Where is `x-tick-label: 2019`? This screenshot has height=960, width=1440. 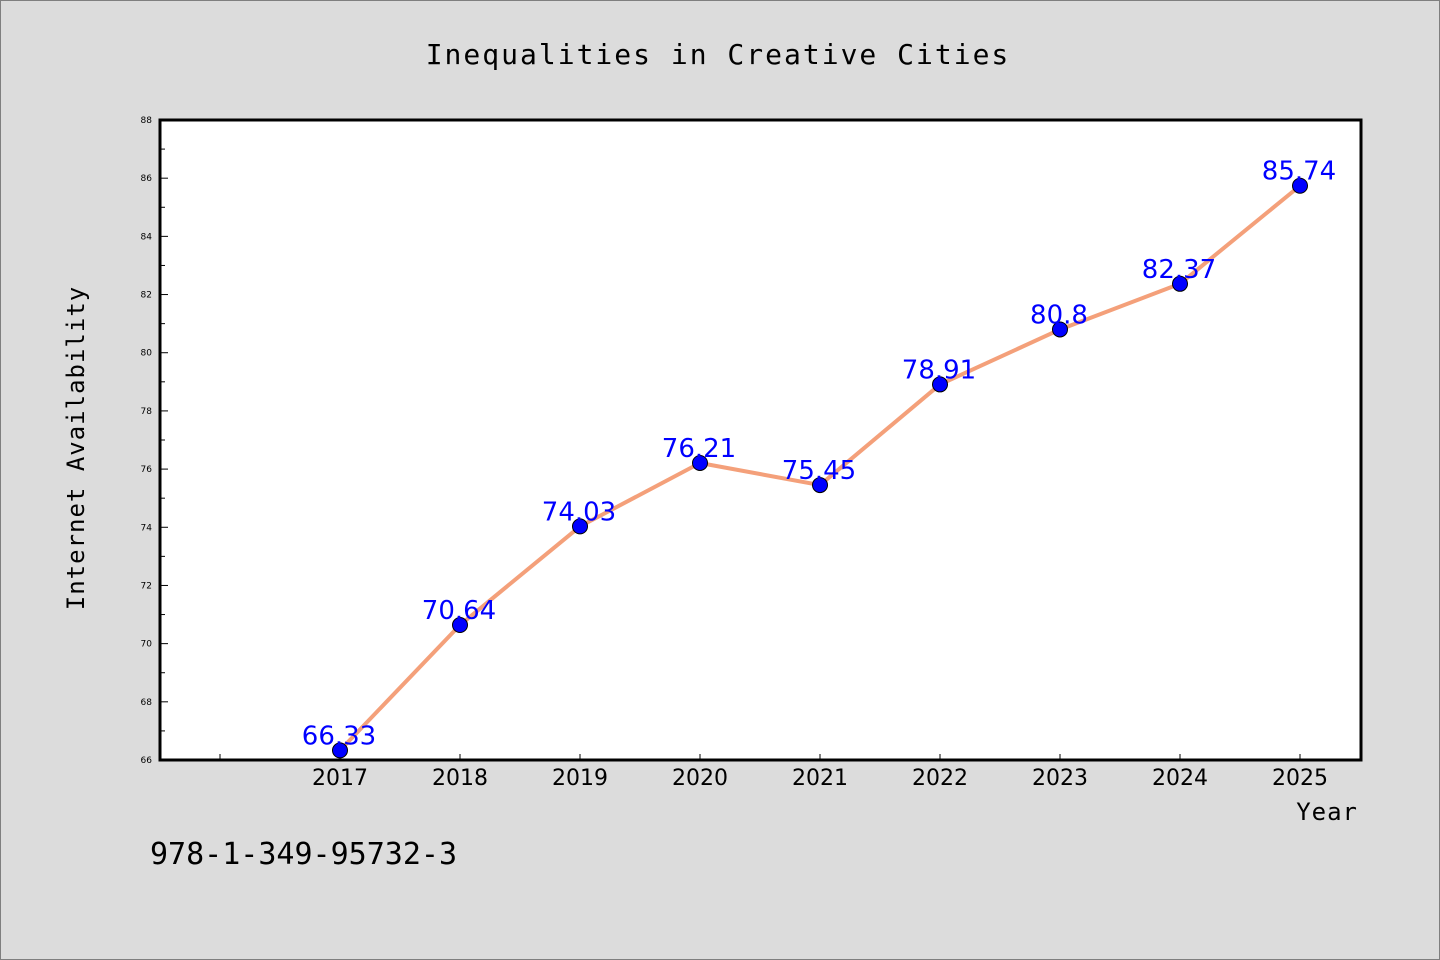 x-tick-label: 2019 is located at coordinates (580, 778).